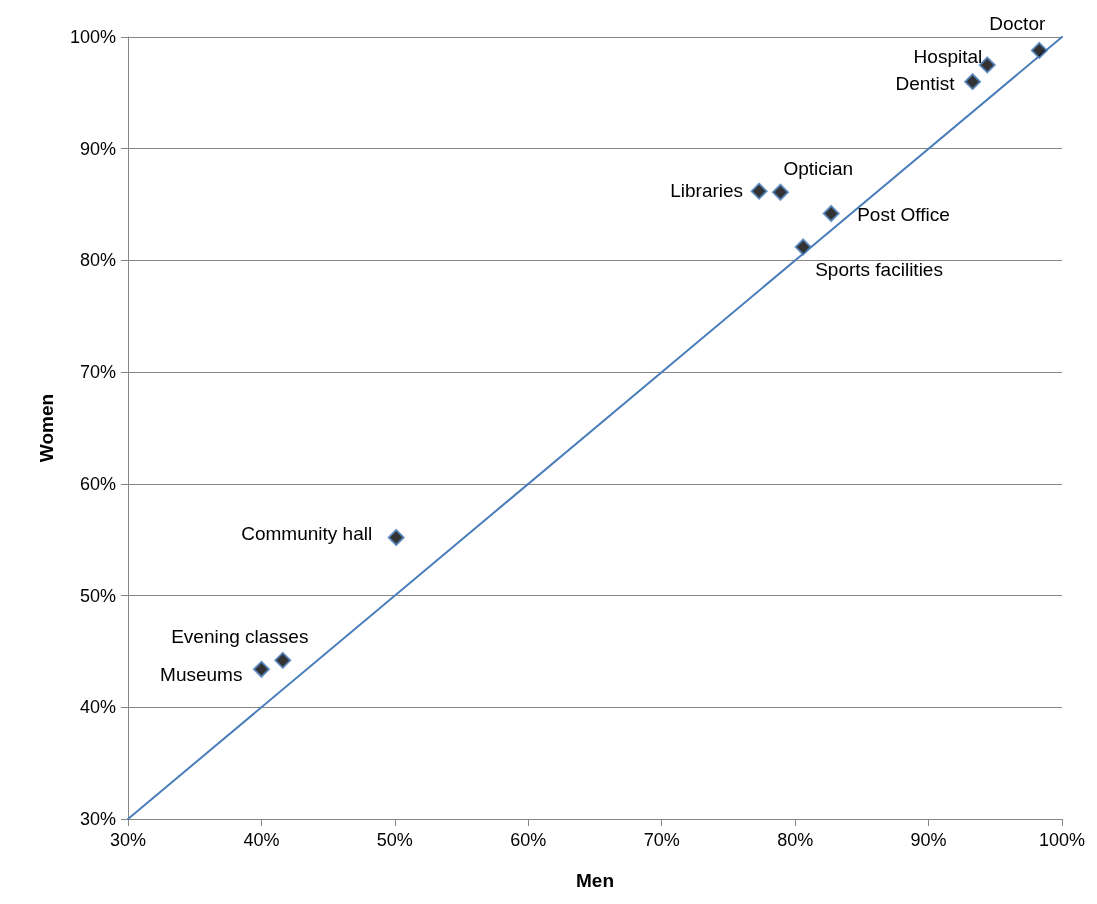 The height and width of the screenshot is (904, 1097). I want to click on y-tick-label: 100%, so click(92, 37).